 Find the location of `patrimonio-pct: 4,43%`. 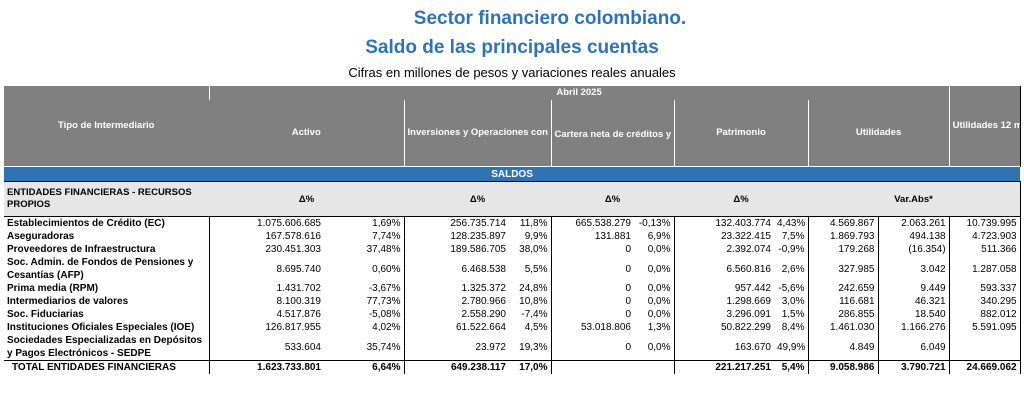

patrimonio-pct: 4,43% is located at coordinates (791, 223).